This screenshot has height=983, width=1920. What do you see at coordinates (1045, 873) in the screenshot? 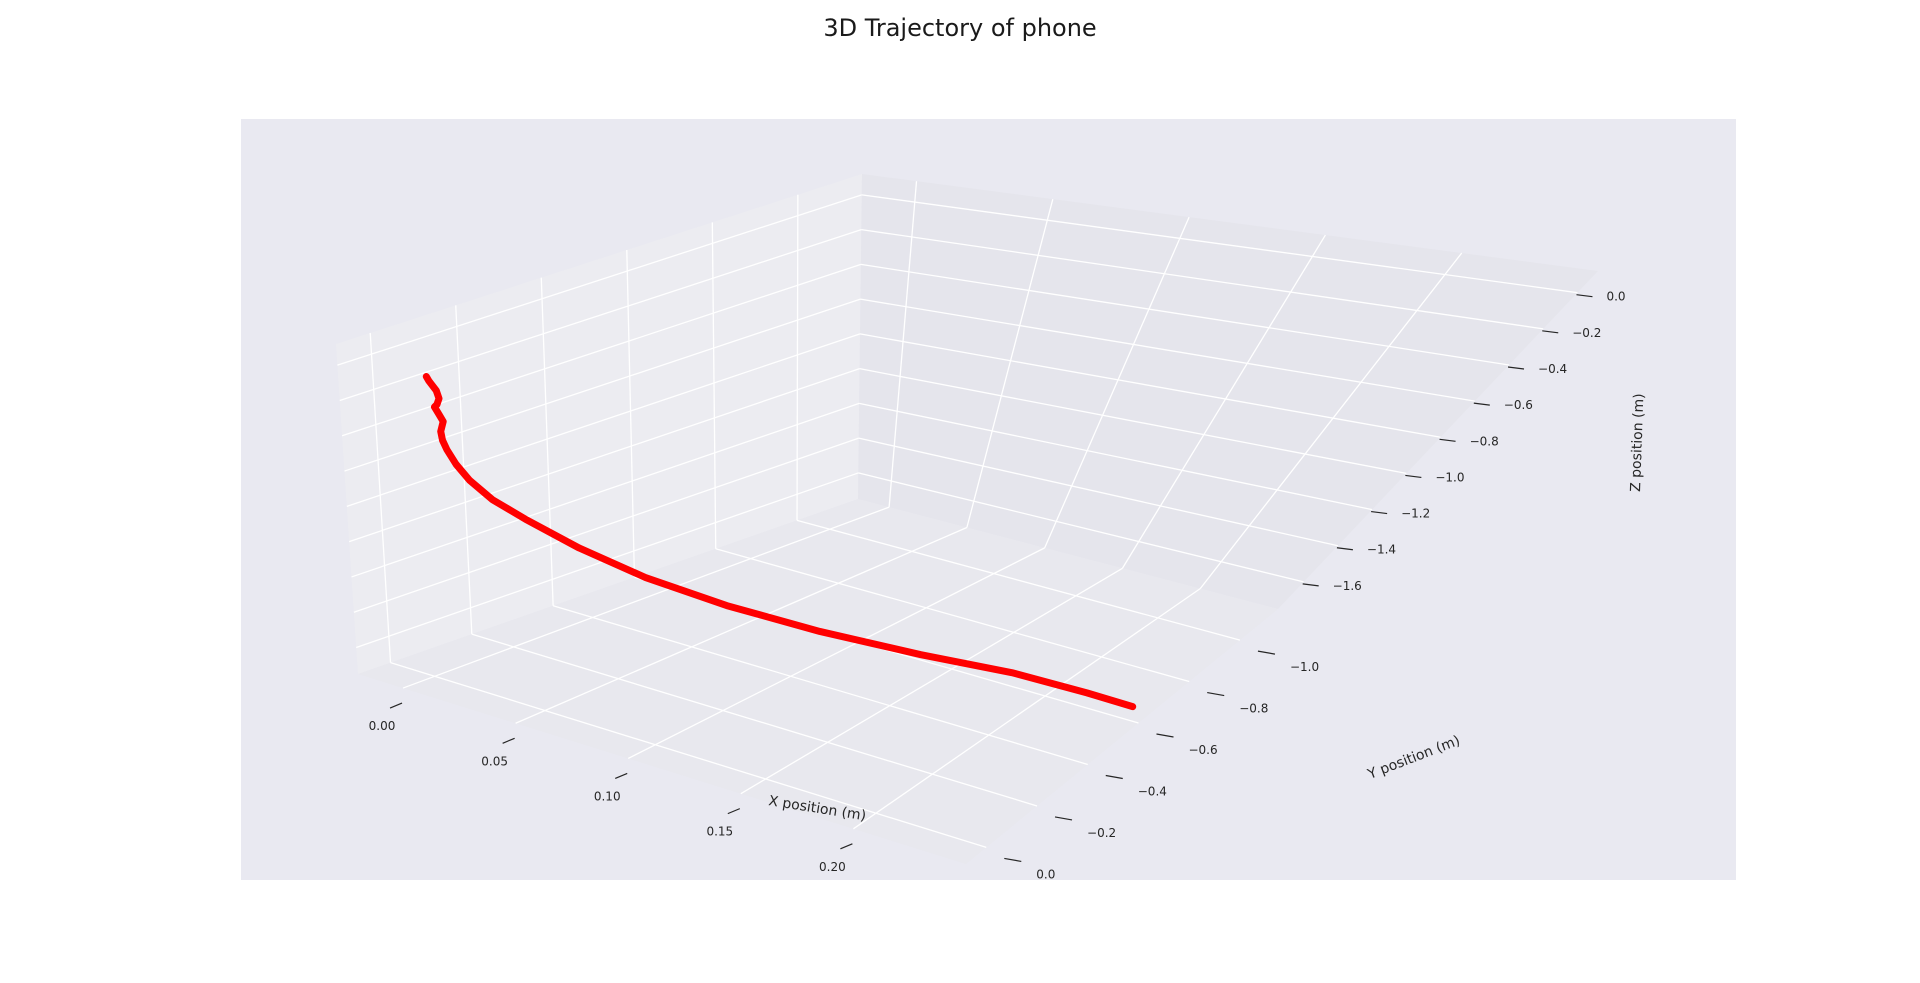
I see `y-tick-label: 0.0` at bounding box center [1045, 873].